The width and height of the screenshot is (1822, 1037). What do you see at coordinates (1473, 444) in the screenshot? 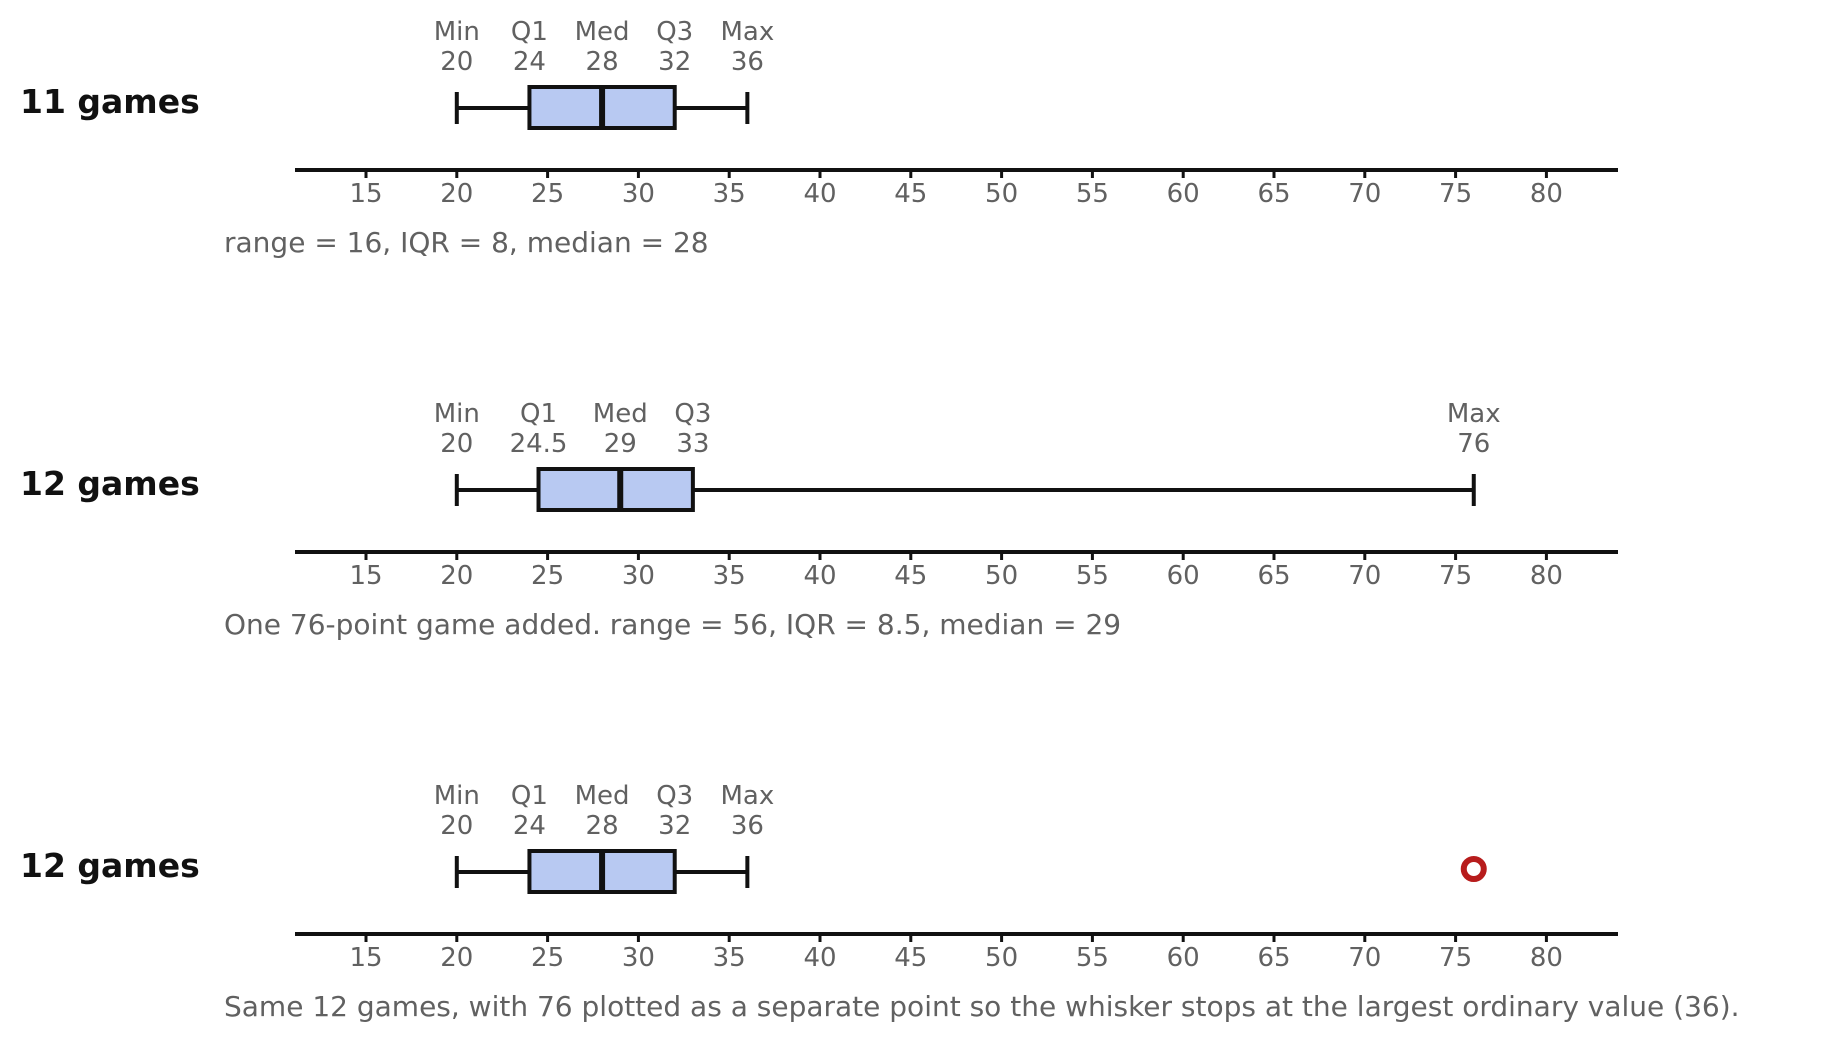
I see `stat-value-max: 76` at bounding box center [1473, 444].